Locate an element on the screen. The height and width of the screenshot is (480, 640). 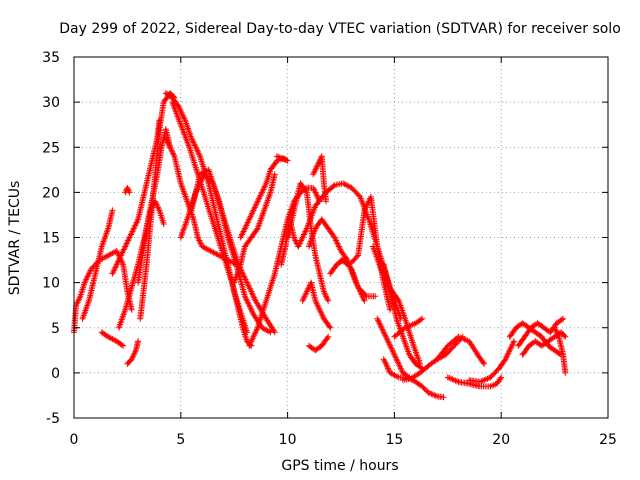
y-tick-label: 20 is located at coordinates (51, 193).